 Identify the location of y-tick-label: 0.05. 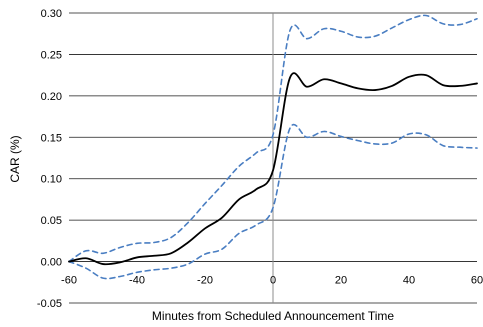
(51, 221).